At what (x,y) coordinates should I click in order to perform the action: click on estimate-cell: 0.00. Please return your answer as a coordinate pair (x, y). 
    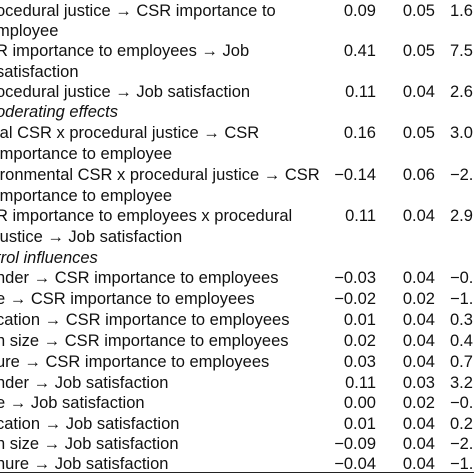
    Looking at the image, I should click on (359, 403).